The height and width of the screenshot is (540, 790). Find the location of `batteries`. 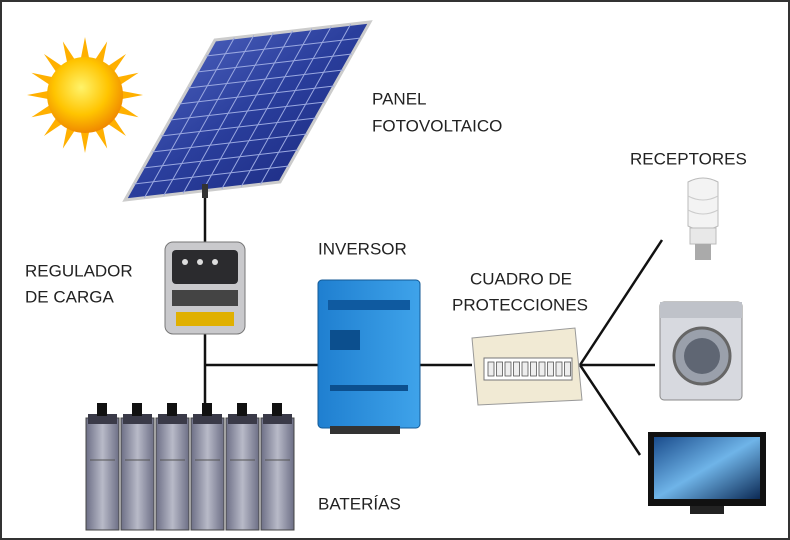

batteries is located at coordinates (190, 467).